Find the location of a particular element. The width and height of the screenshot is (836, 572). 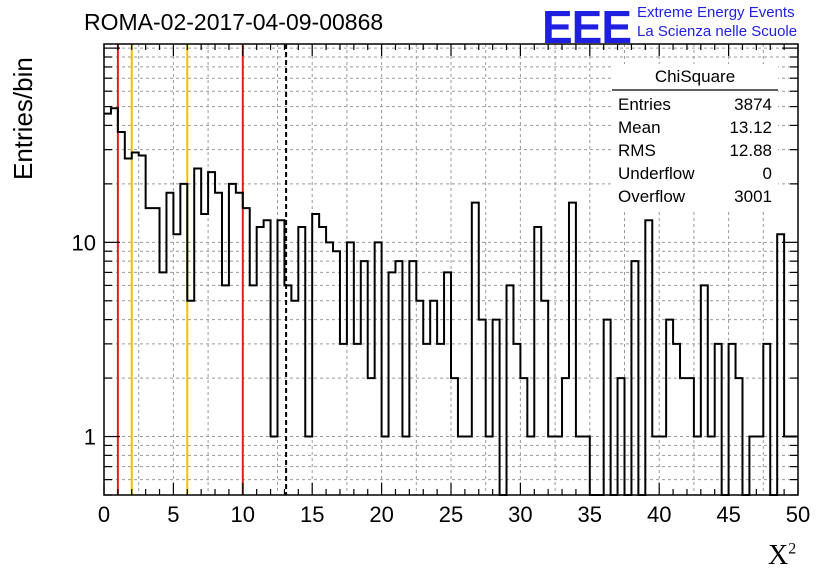

stats-label: Mean is located at coordinates (639, 127).